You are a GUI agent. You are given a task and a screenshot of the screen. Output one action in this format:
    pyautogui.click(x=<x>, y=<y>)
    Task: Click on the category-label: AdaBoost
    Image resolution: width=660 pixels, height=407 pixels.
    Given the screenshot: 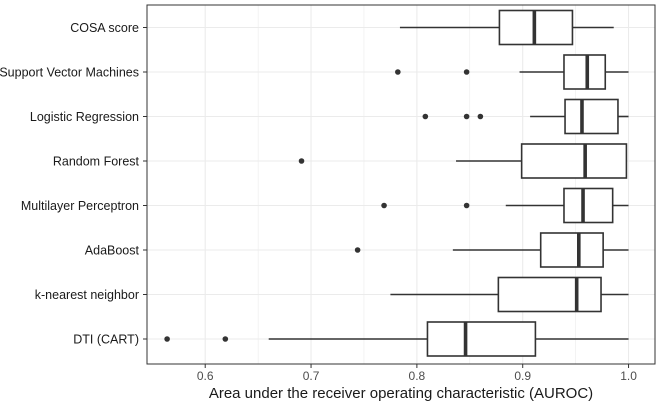 What is the action you would take?
    pyautogui.click(x=112, y=251)
    